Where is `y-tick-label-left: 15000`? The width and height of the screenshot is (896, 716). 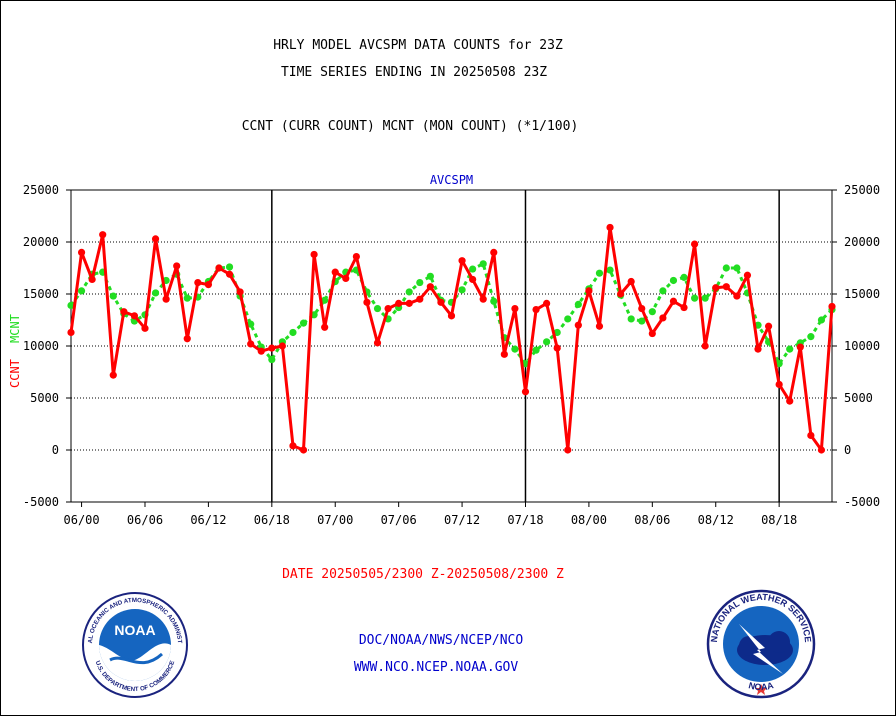
y-tick-label-left: 15000 is located at coordinates (41, 294).